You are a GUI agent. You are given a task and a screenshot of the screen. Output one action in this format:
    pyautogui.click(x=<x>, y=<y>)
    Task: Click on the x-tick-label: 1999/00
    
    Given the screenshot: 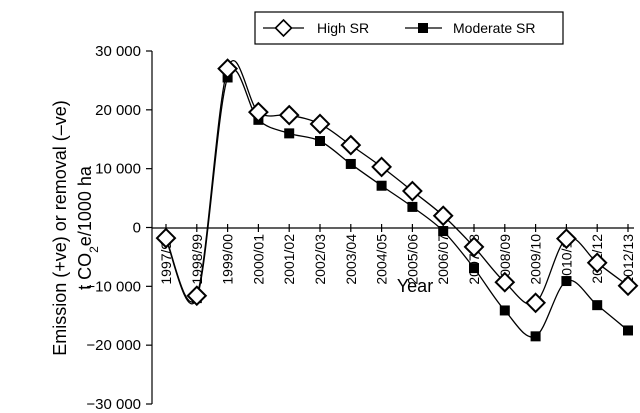 What is the action you would take?
    pyautogui.click(x=228, y=259)
    